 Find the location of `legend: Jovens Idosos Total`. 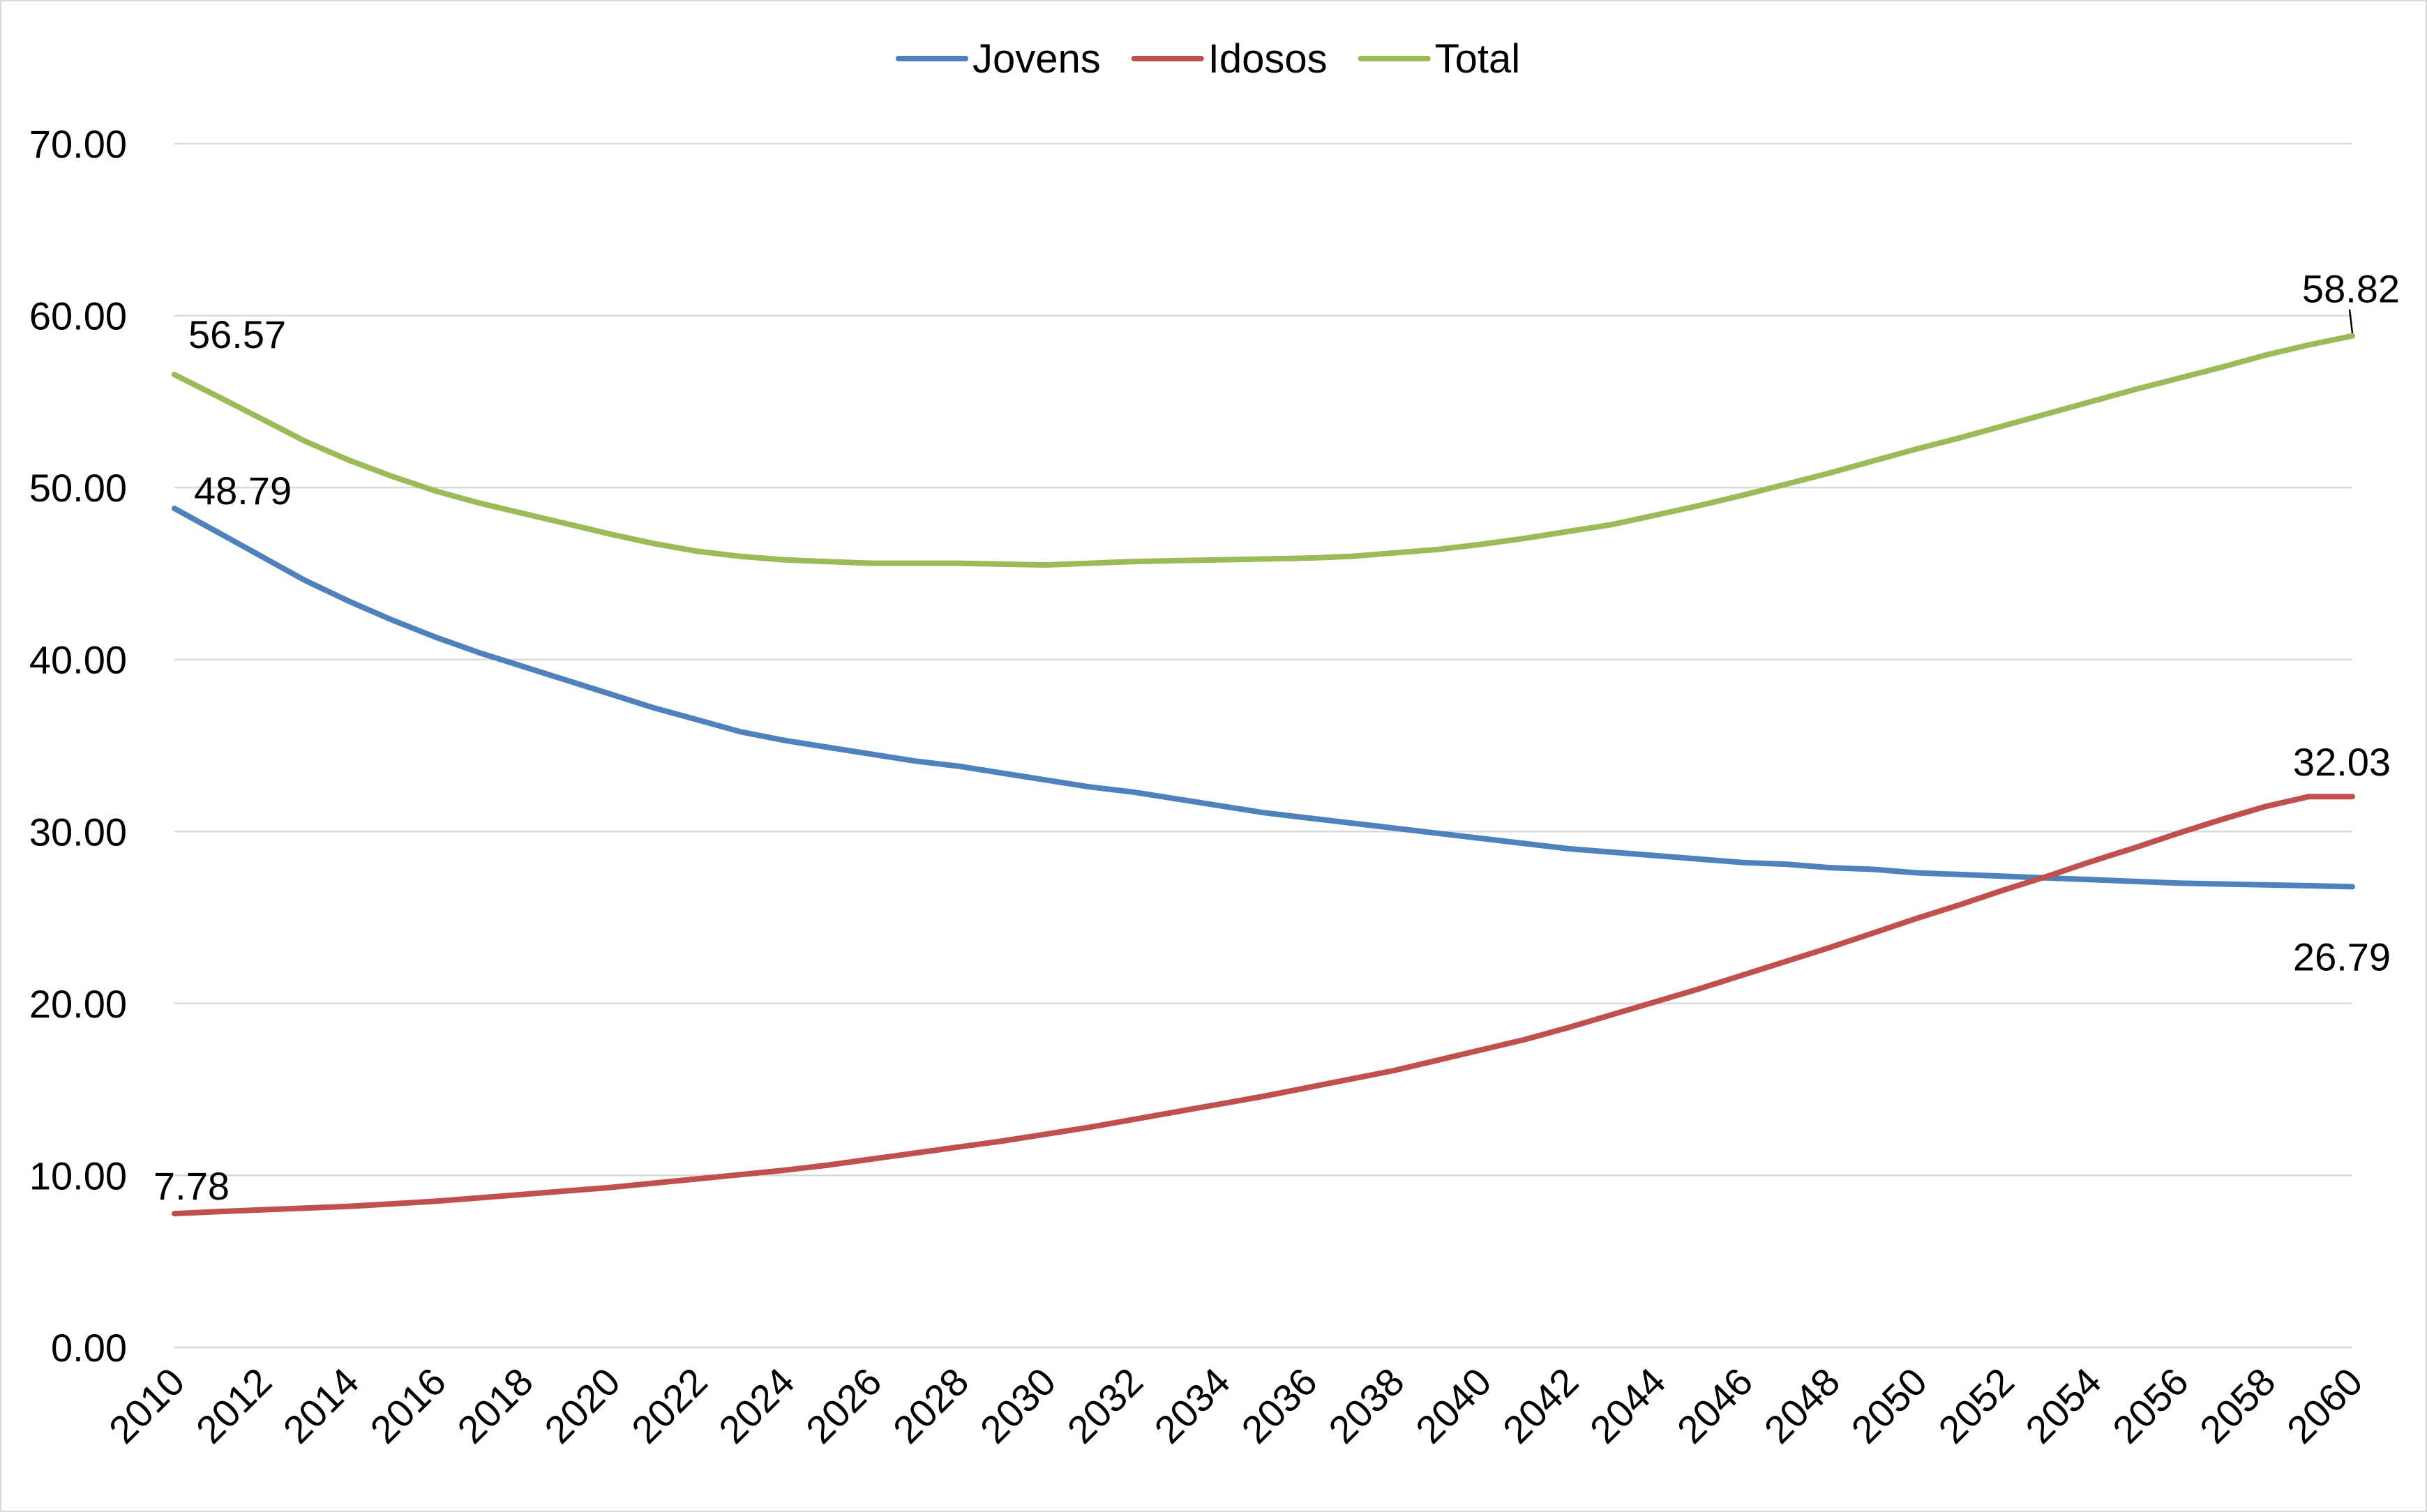

legend: Jovens Idosos Total is located at coordinates (1209, 59).